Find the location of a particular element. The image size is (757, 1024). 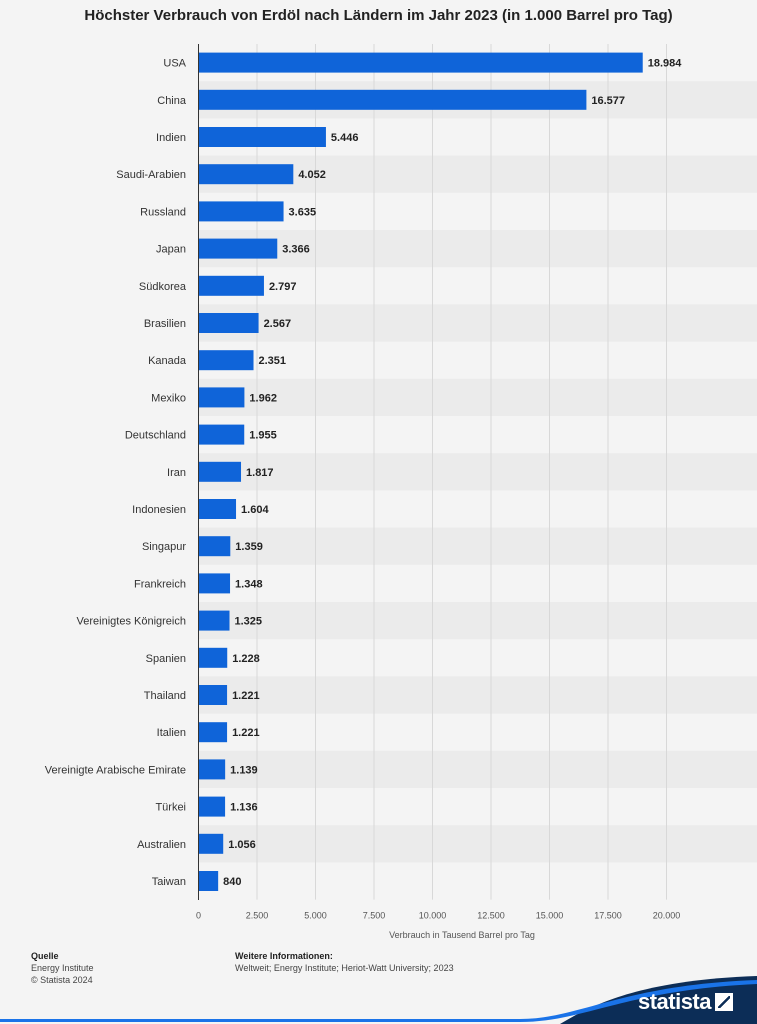

category-label: Taiwan is located at coordinates (169, 882).